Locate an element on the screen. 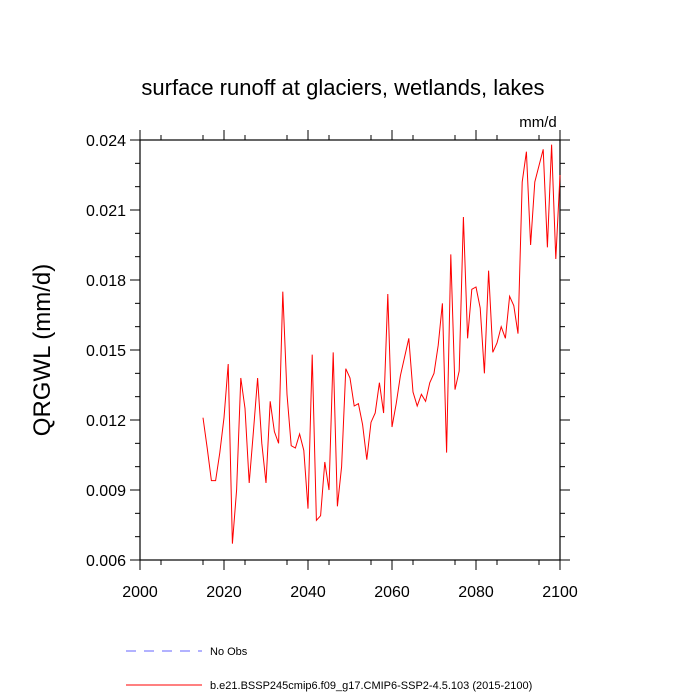 Image resolution: width=700 pixels, height=700 pixels. x-tick-label: 2100 is located at coordinates (560, 592).